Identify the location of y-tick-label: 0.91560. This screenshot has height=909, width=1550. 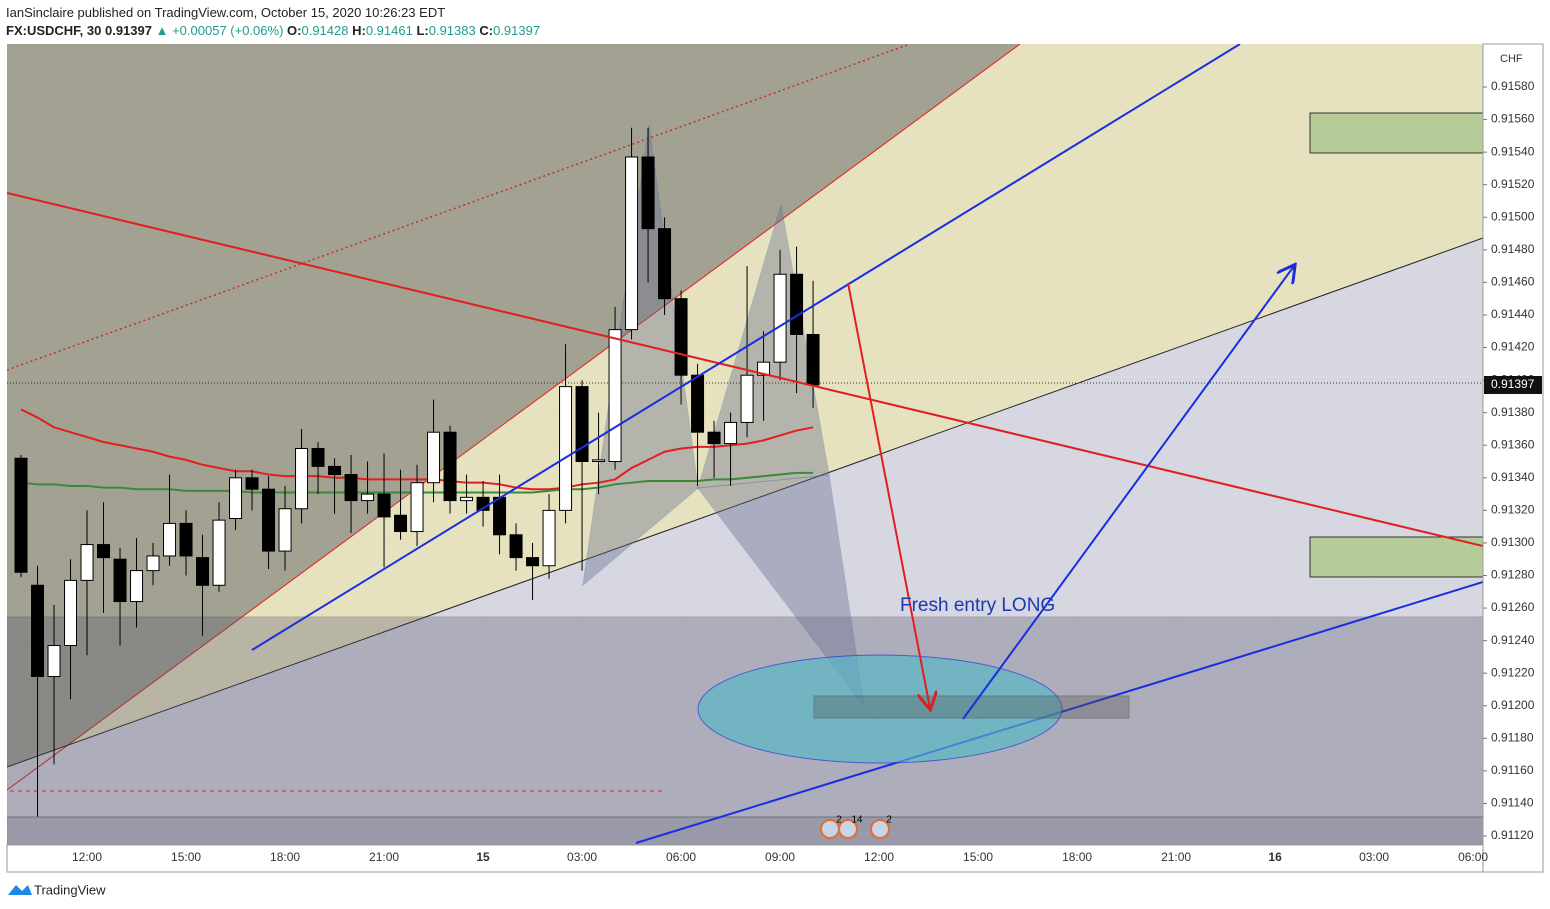
(1513, 119).